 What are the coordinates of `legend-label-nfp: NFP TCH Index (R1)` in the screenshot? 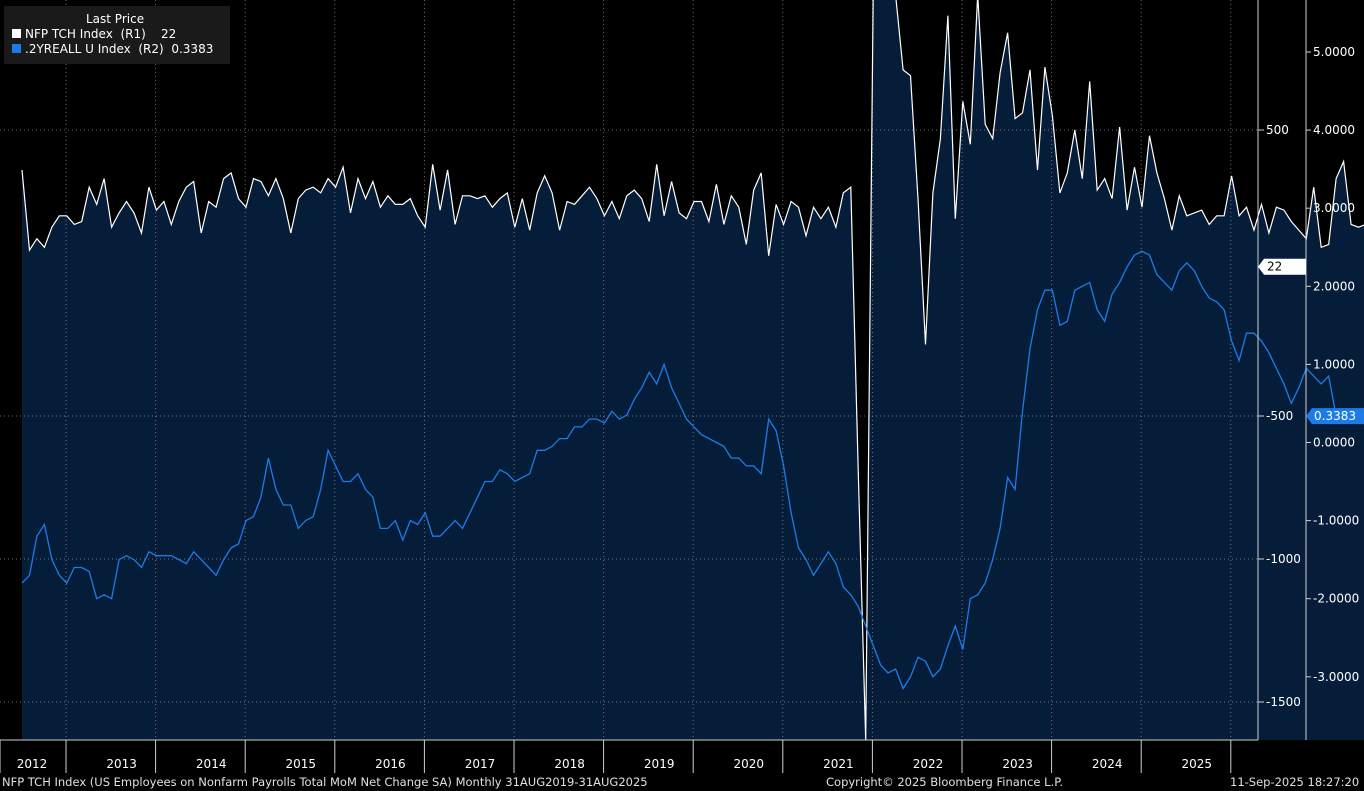 It's located at (85, 34).